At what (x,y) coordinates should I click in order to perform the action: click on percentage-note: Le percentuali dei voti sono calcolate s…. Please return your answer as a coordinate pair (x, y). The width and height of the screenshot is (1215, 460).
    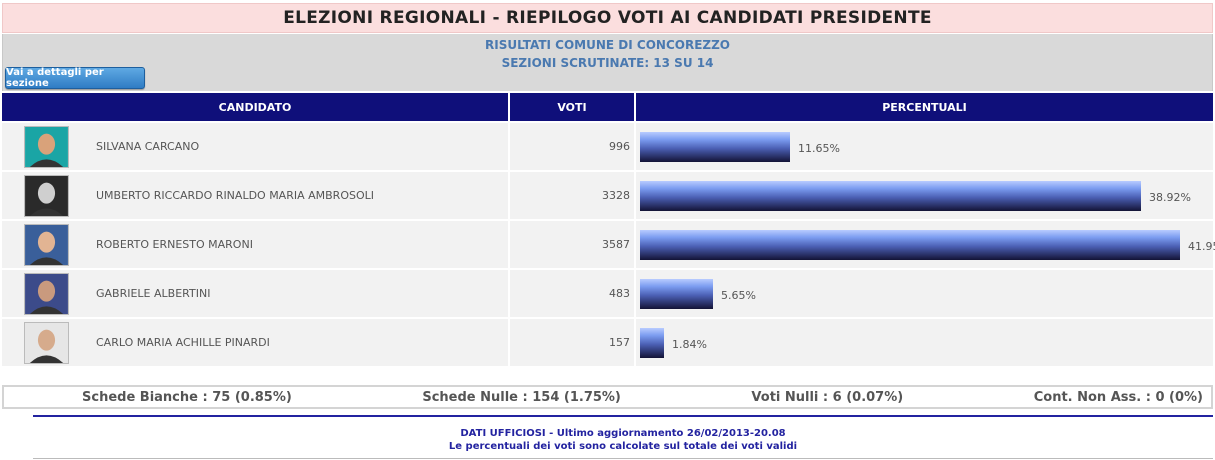
    Looking at the image, I should click on (623, 446).